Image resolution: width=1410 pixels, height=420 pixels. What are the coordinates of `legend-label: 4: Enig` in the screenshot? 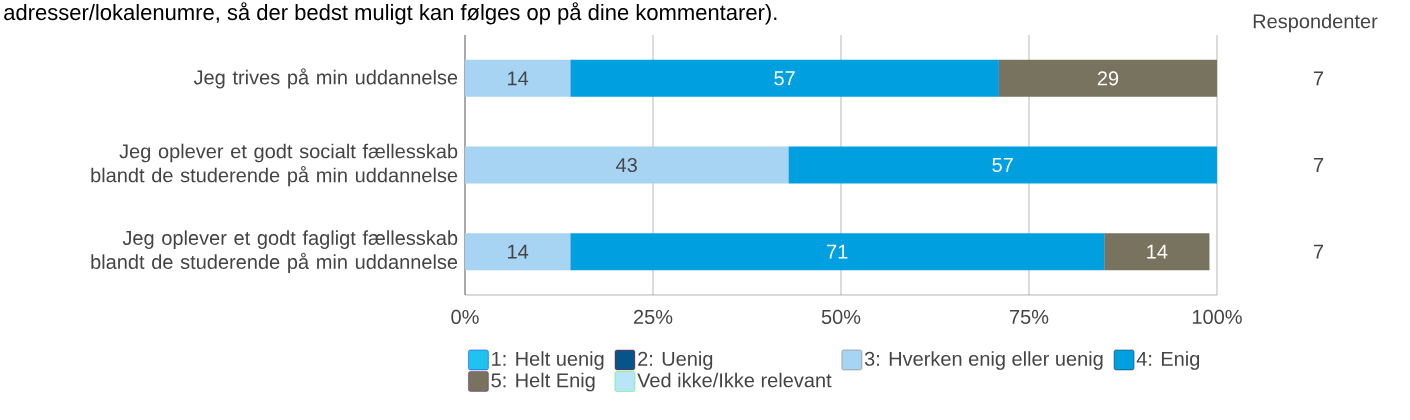 It's located at (1168, 360).